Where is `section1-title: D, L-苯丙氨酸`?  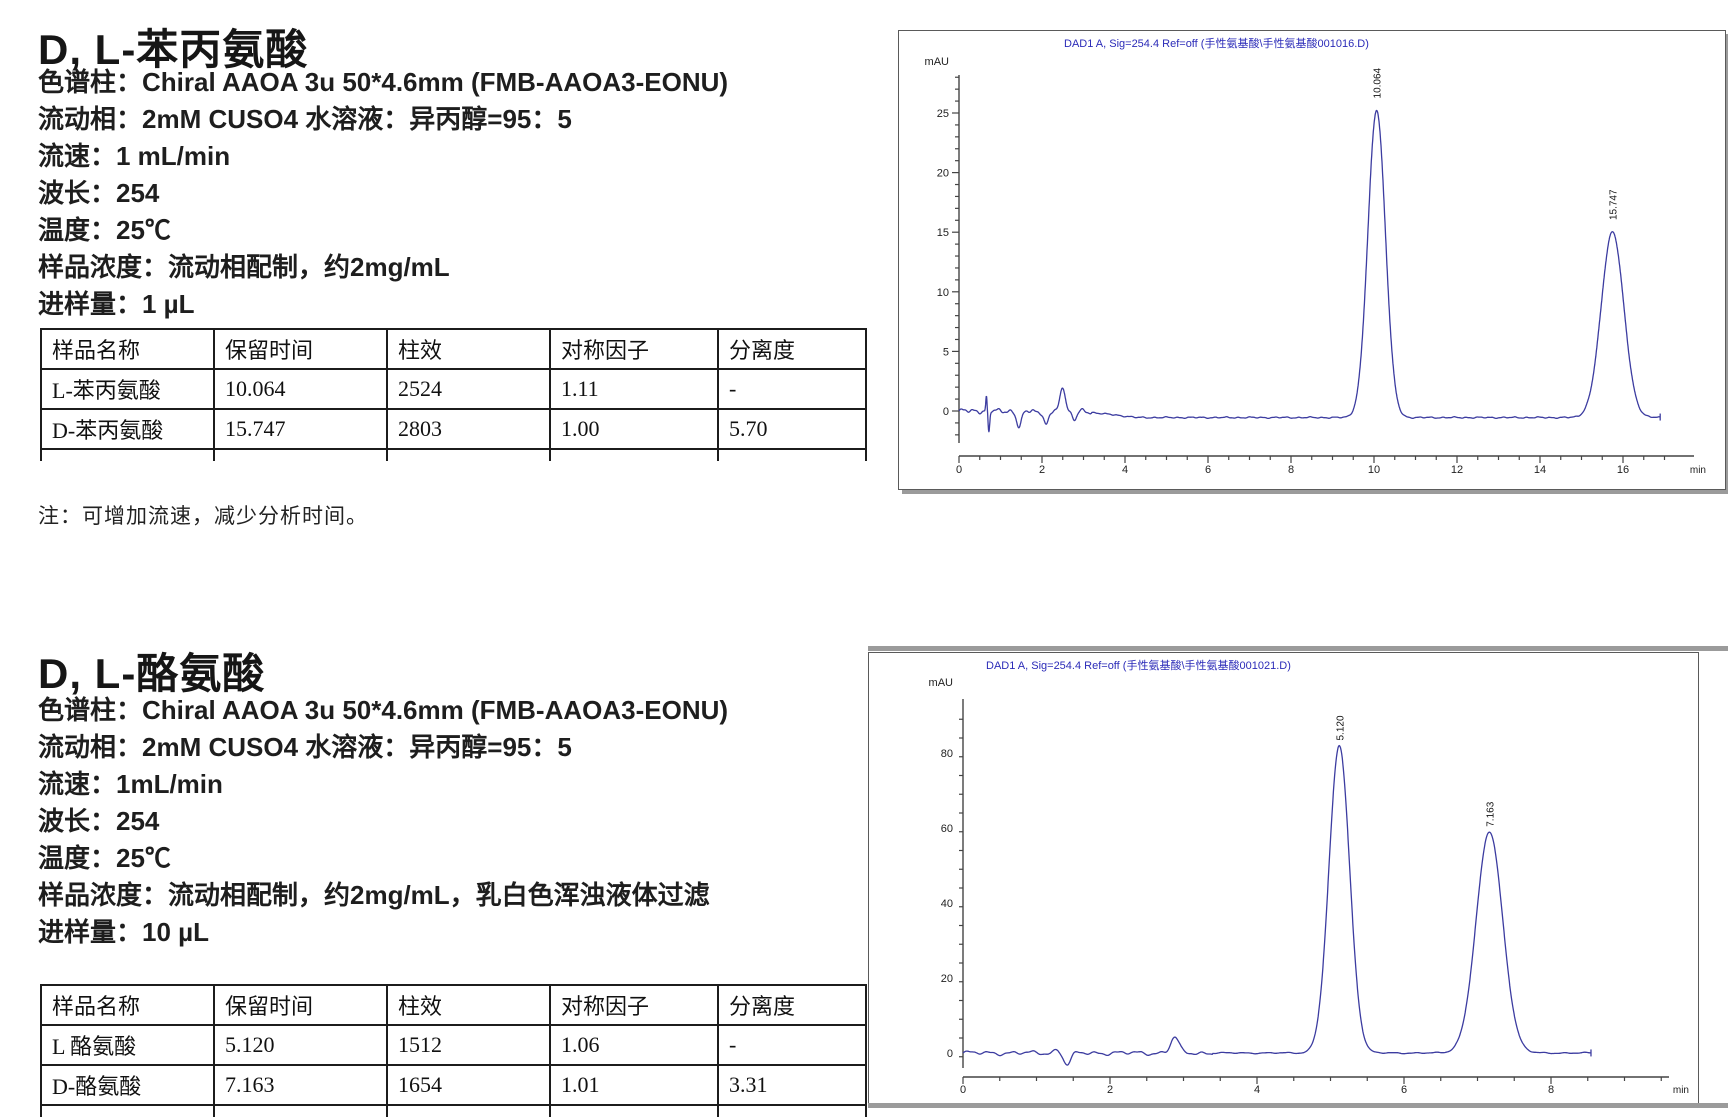
section1-title: D, L-苯丙氨酸 is located at coordinates (173, 49).